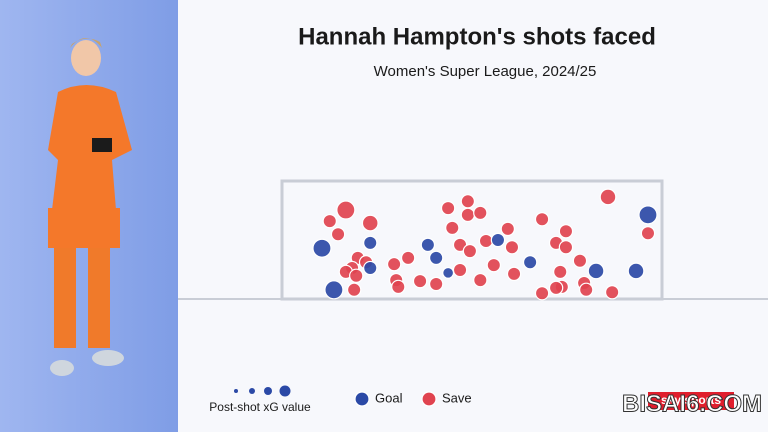 Image resolution: width=768 pixels, height=432 pixels. I want to click on logo-box, so click(691, 401).